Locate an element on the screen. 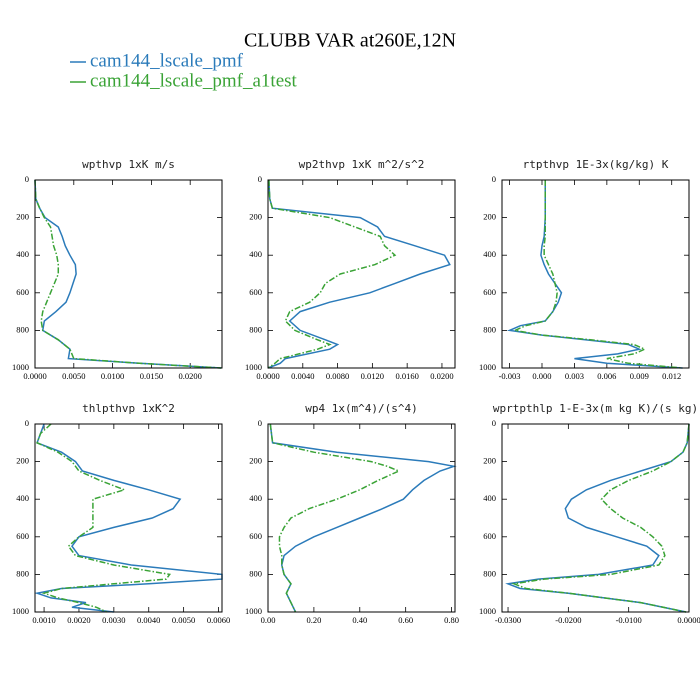  panel-title: thlpthvp 1xK^2 is located at coordinates (128, 408).